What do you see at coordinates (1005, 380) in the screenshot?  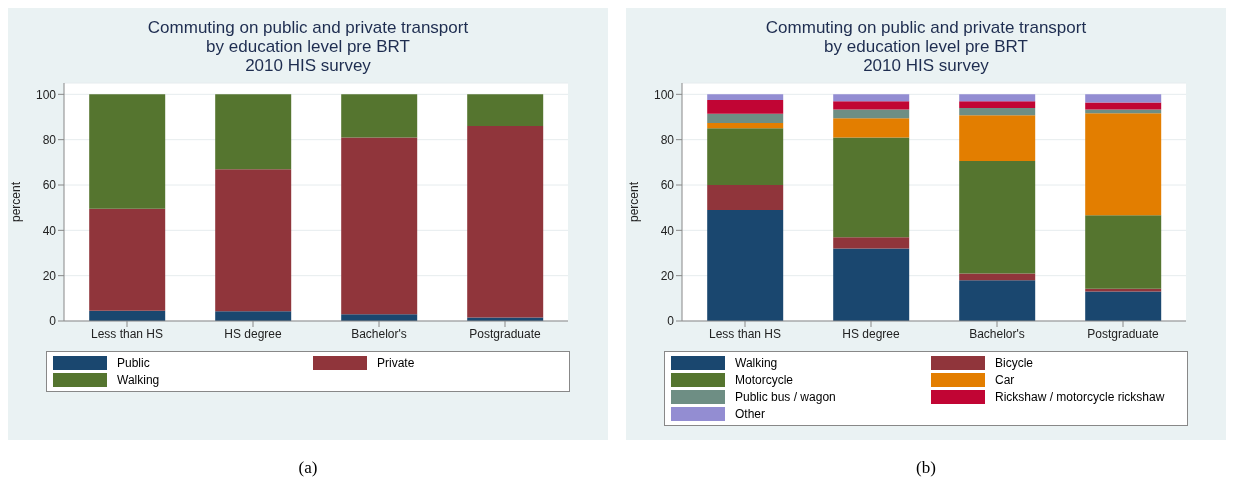 I see `legend-label: Car` at bounding box center [1005, 380].